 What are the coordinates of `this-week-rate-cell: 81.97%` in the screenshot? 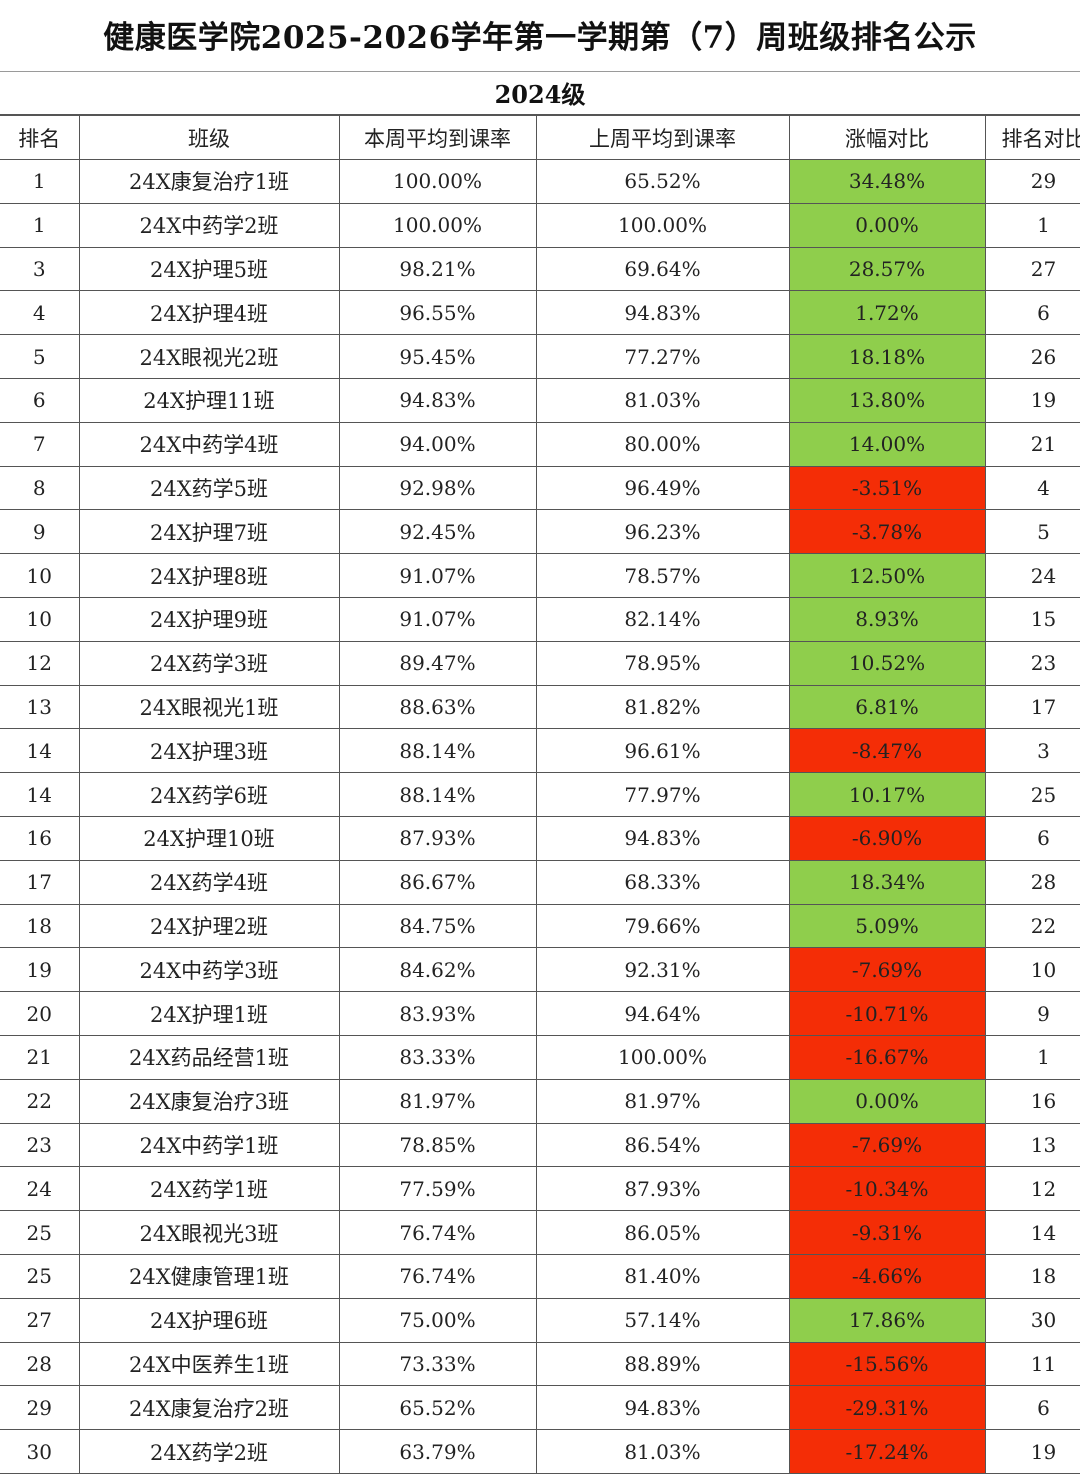 It's located at (437, 1101).